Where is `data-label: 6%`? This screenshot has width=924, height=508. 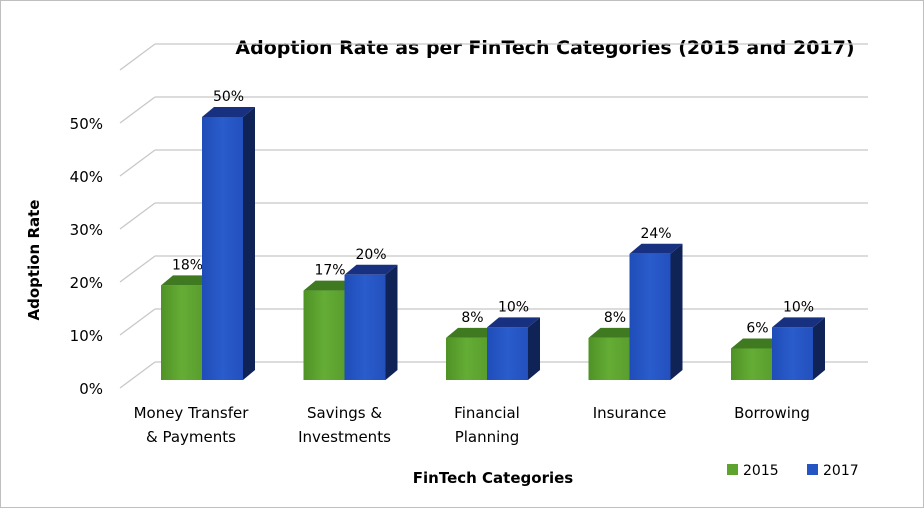
data-label: 6% is located at coordinates (757, 328).